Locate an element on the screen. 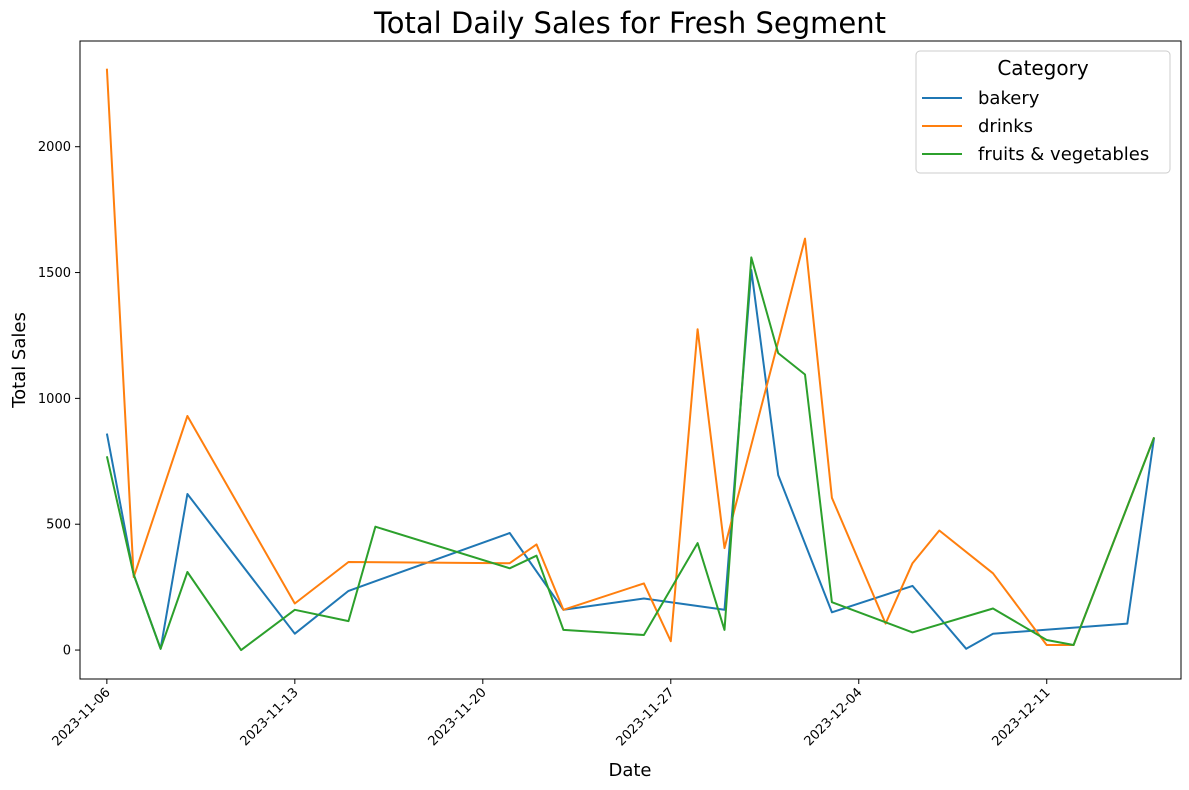 The height and width of the screenshot is (790, 1189). x-axis-label: Date is located at coordinates (629, 770).